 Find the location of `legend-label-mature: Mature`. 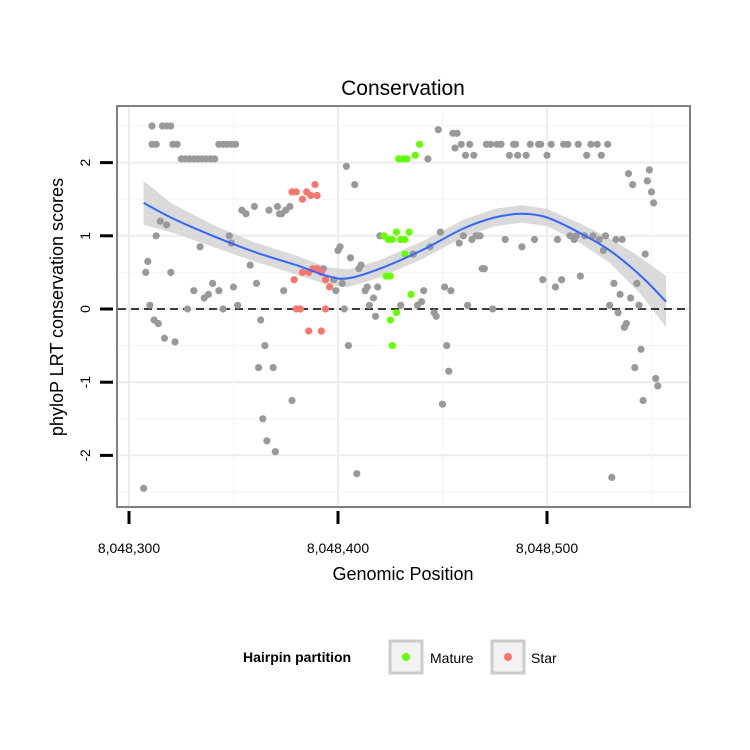

legend-label-mature: Mature is located at coordinates (452, 658).